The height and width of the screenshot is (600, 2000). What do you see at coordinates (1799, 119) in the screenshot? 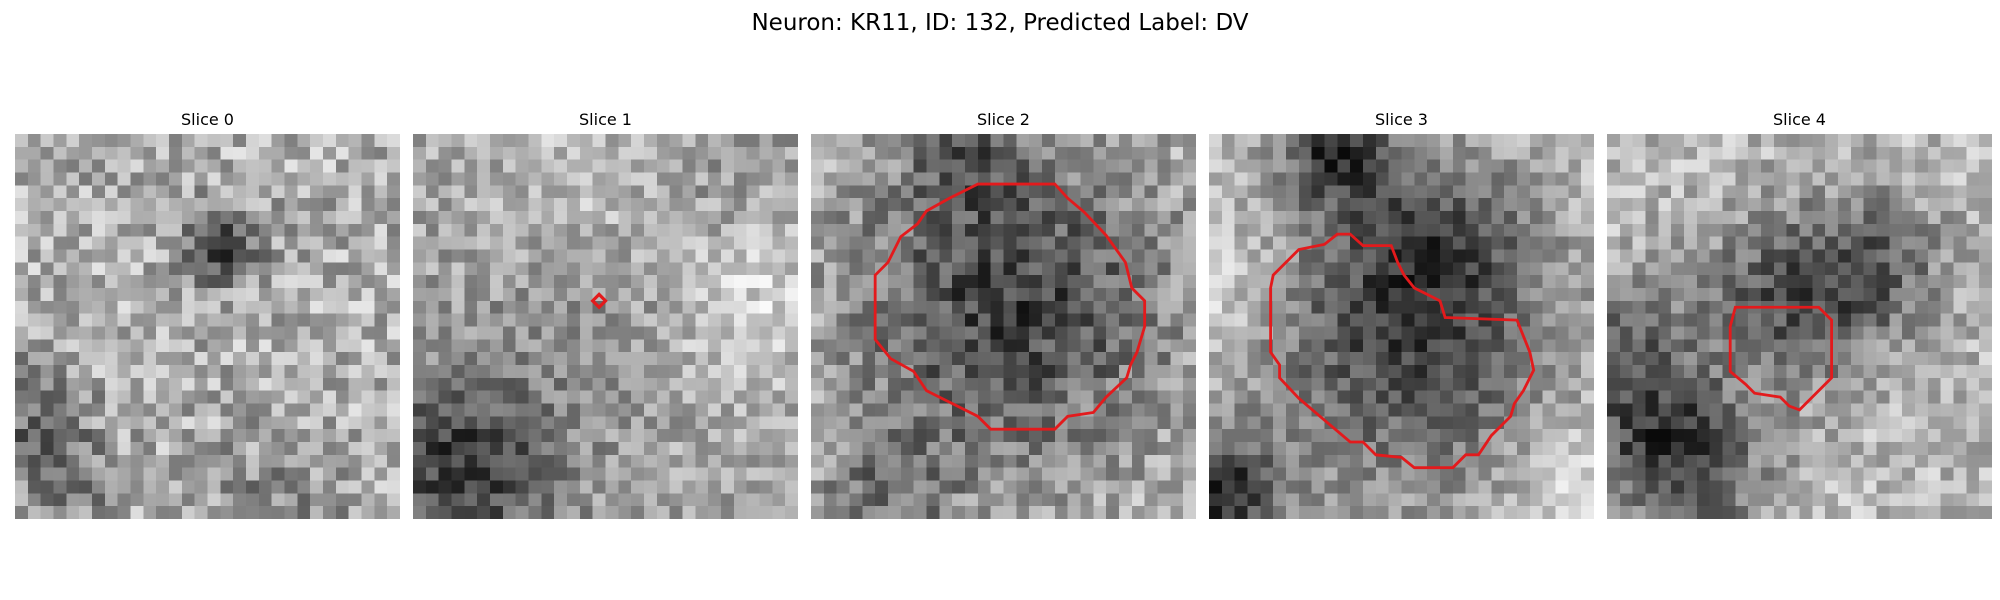
I see `slice-title-4: Slice 4` at bounding box center [1799, 119].